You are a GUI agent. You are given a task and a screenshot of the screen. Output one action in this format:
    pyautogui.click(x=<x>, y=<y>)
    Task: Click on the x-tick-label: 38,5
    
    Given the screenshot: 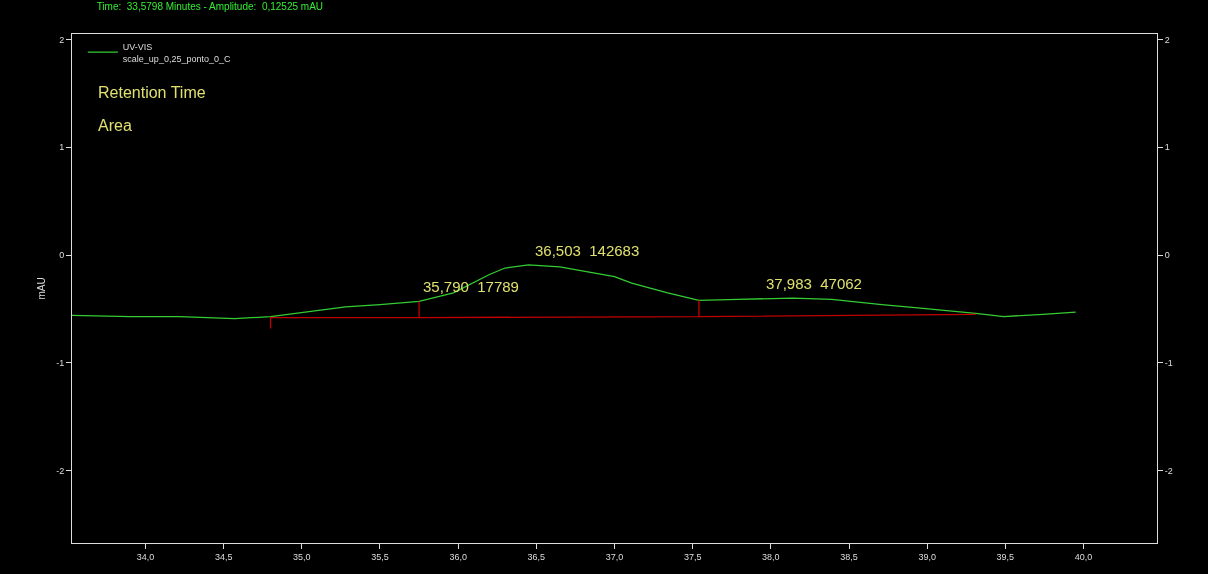 What is the action you would take?
    pyautogui.click(x=849, y=556)
    